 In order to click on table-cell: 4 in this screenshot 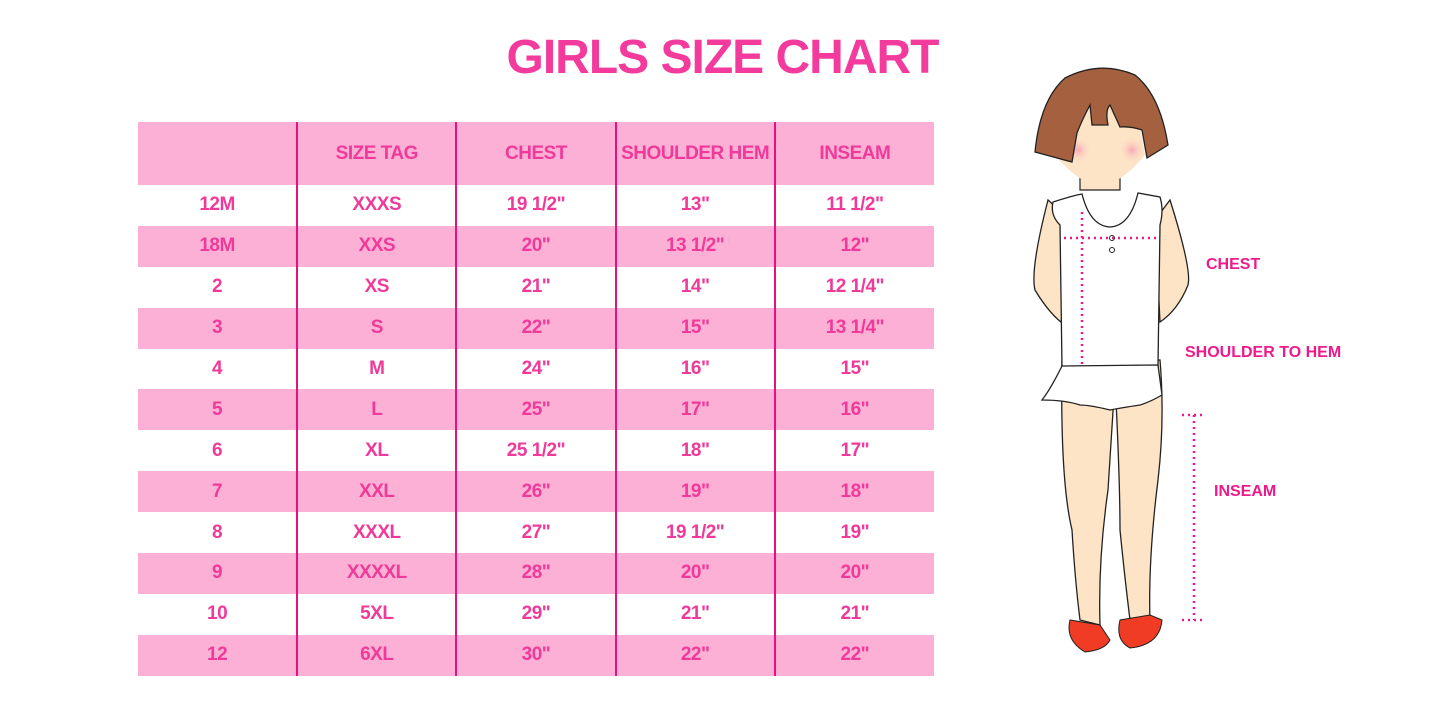, I will do `click(217, 368)`.